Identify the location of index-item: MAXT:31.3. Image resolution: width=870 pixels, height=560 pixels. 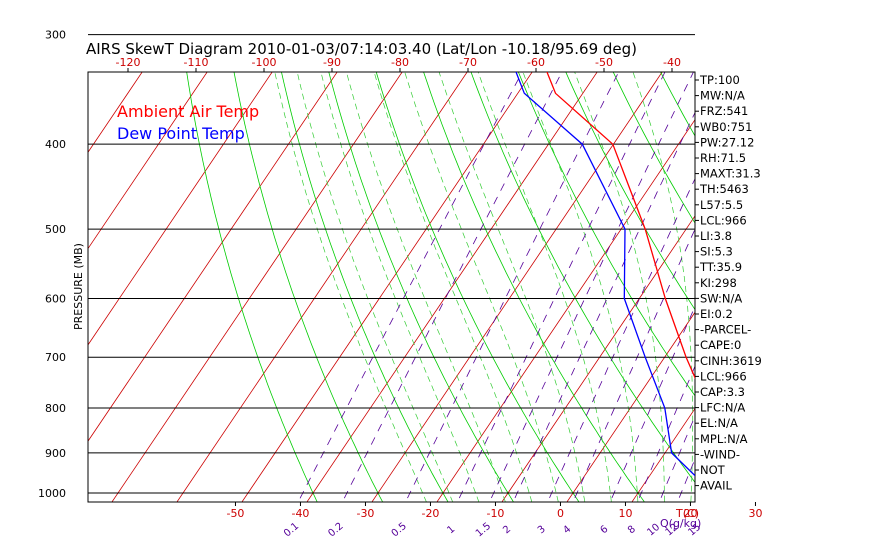
(730, 174).